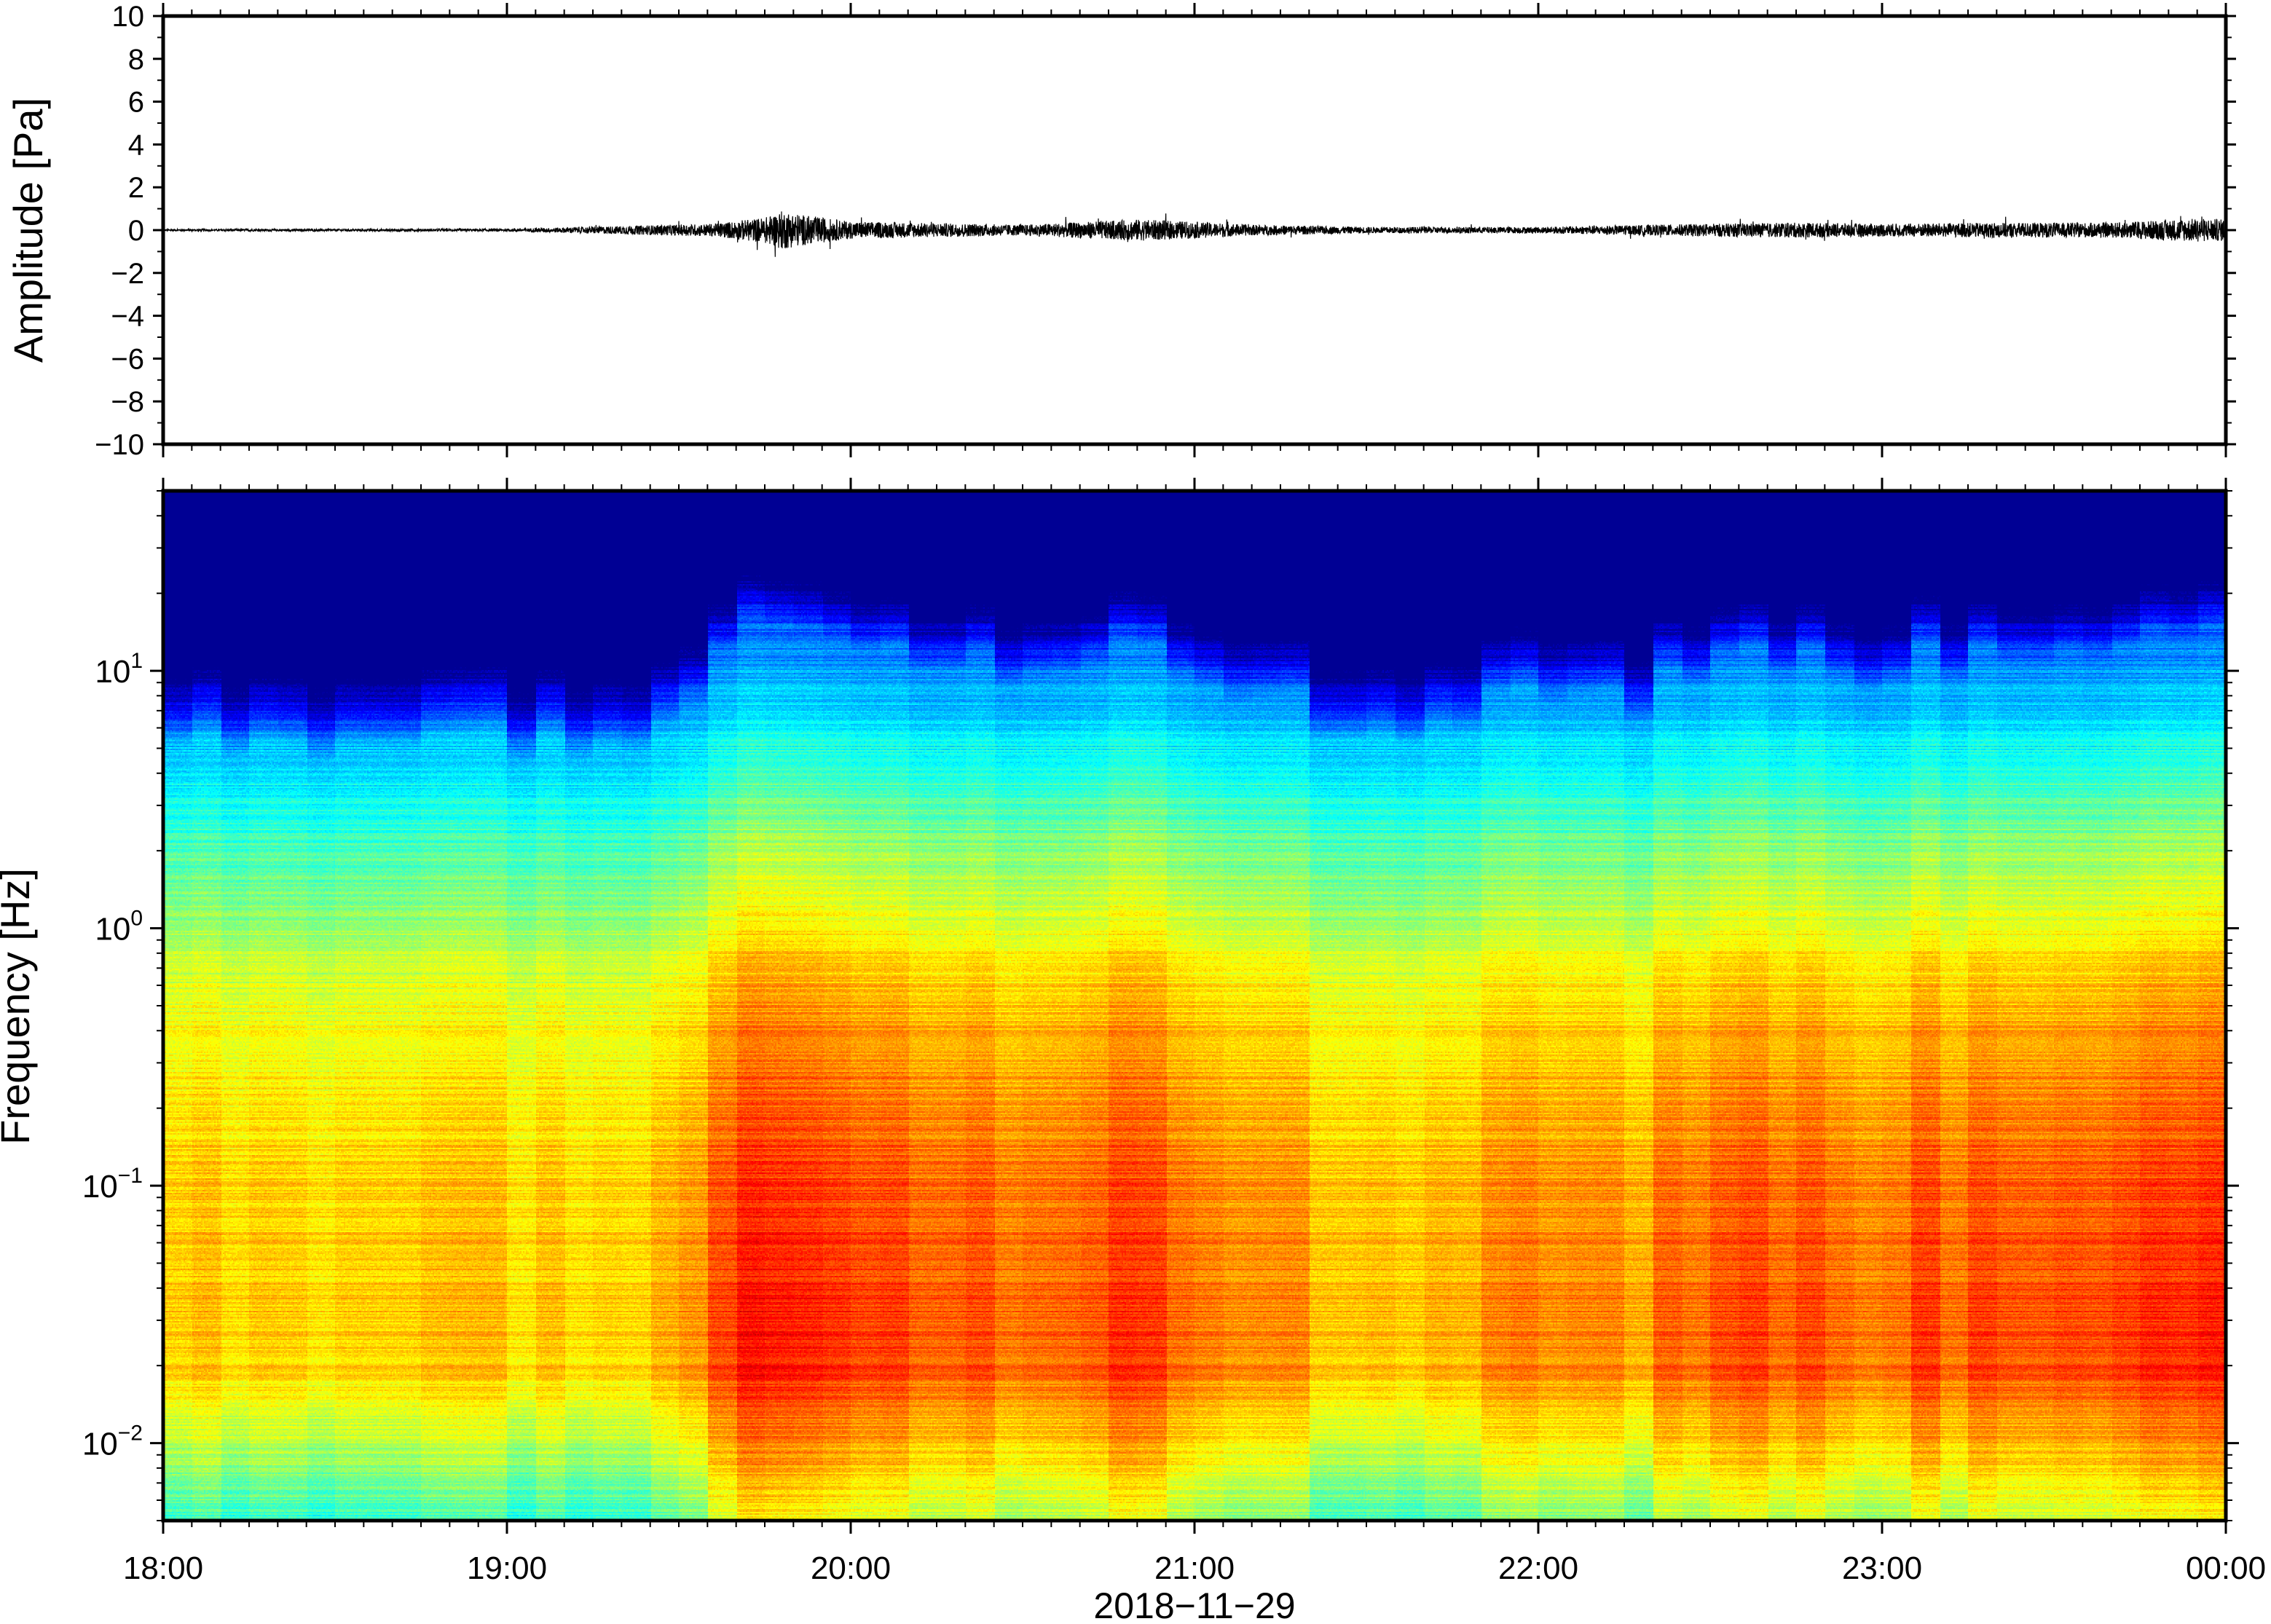  I want to click on amplitude-tick-label: 2, so click(136, 188).